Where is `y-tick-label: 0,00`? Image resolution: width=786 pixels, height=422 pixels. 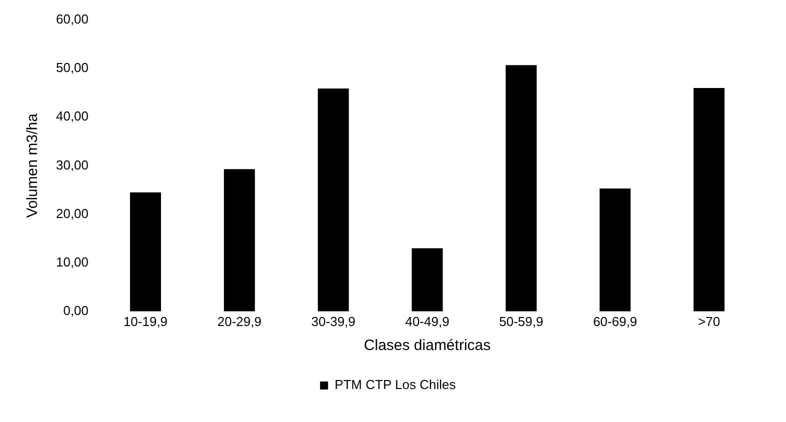
y-tick-label: 0,00 is located at coordinates (76, 310).